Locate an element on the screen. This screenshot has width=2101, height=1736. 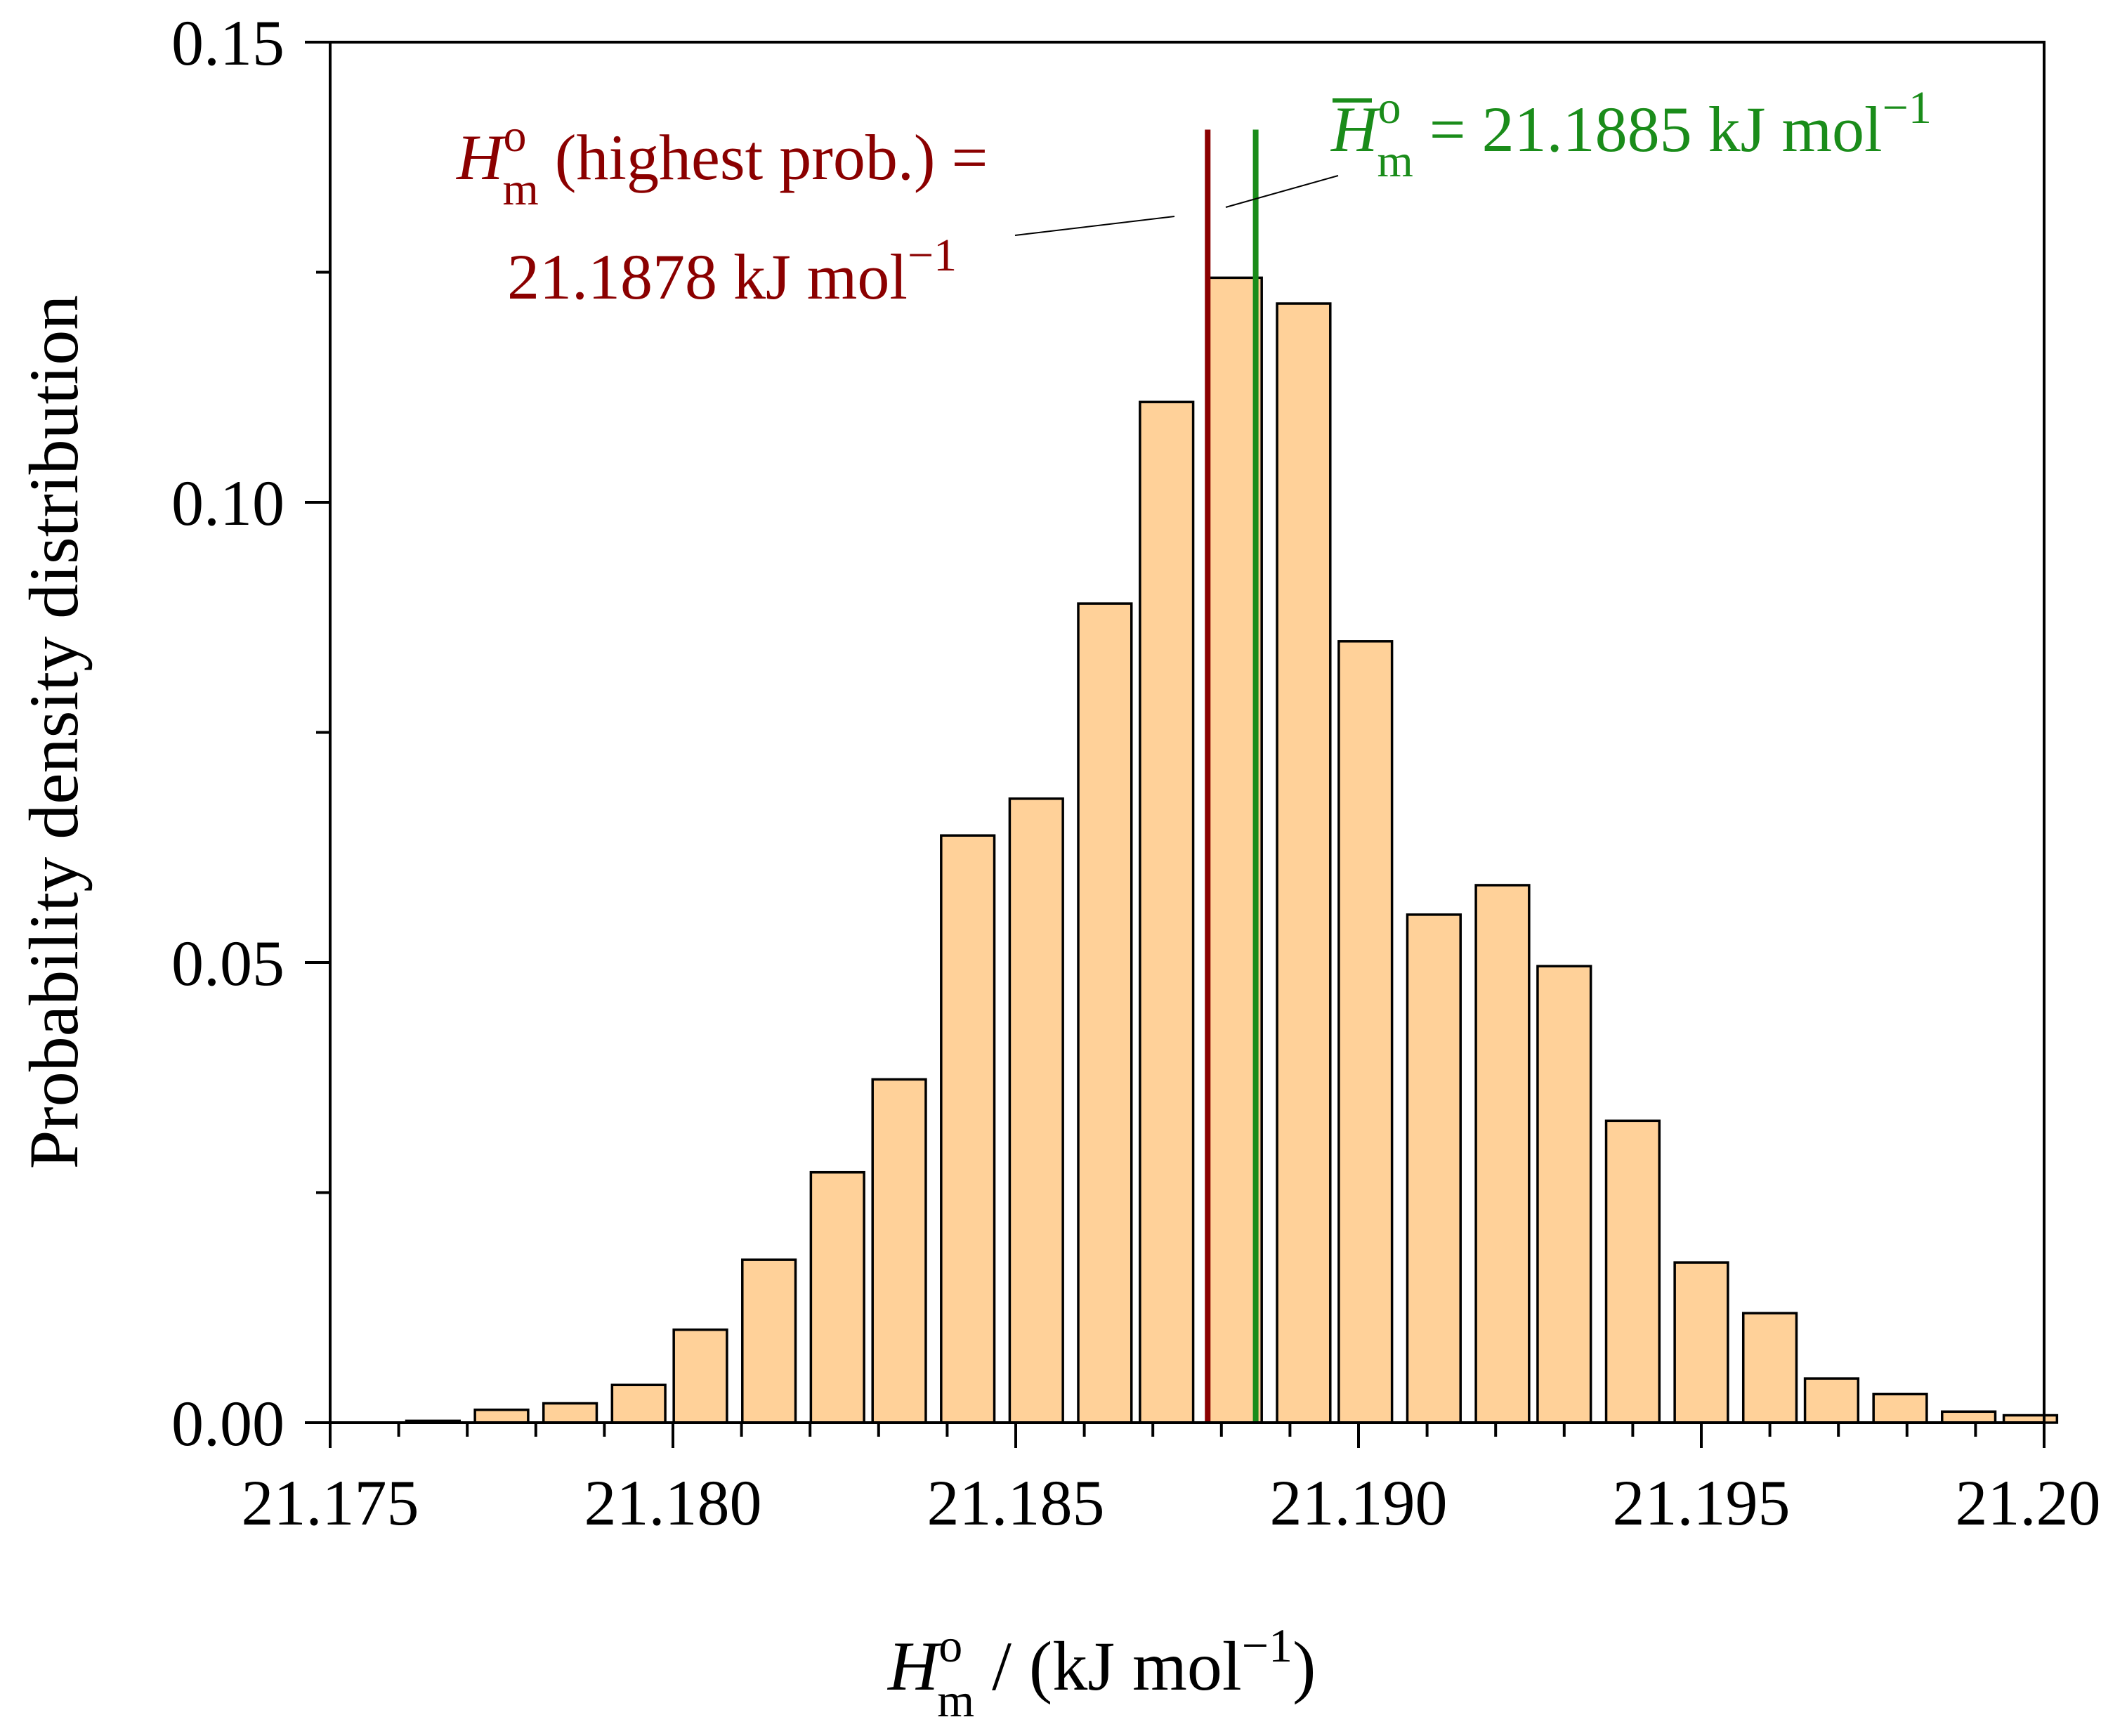
x-tick-label: 21.180 is located at coordinates (673, 1503).